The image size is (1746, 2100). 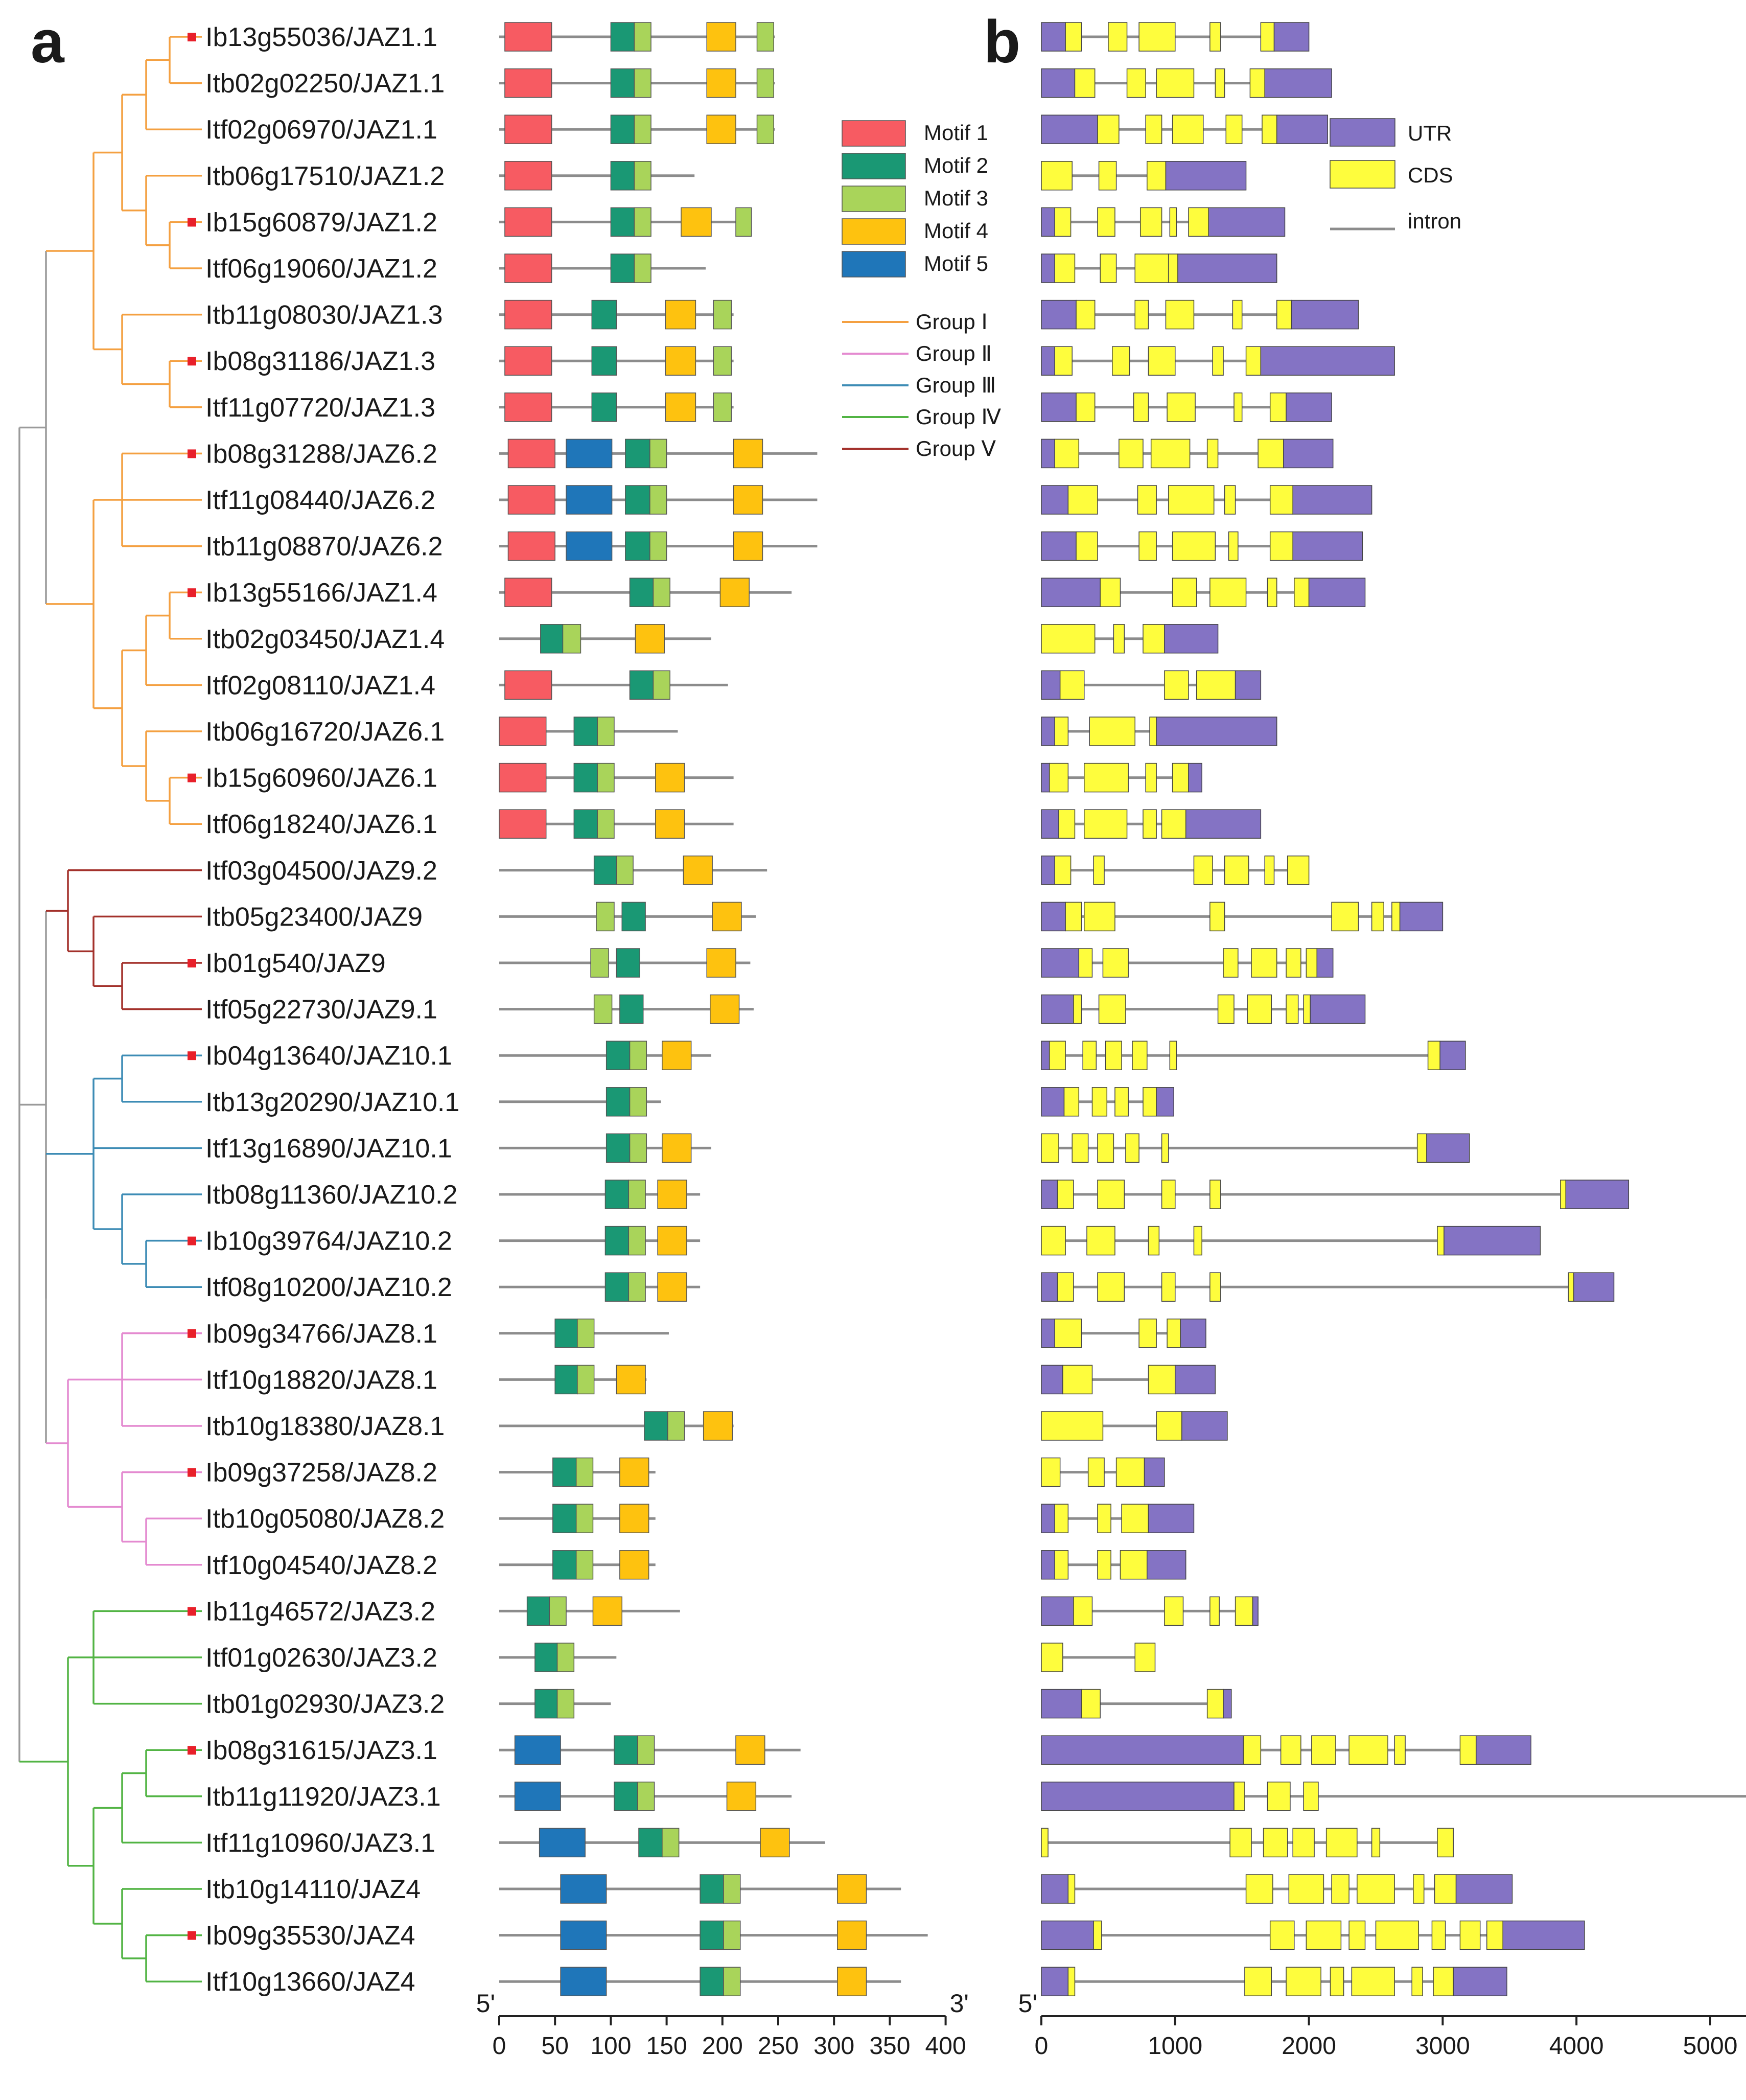 I want to click on motif-legend-label: Motif 4, so click(x=956, y=231).